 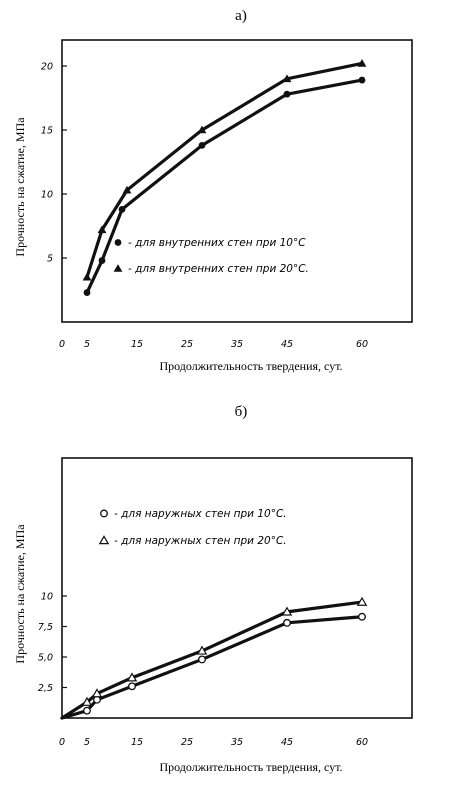 I want to click on legend-label: - для внутренних стен при 10°С, so click(x=217, y=243).